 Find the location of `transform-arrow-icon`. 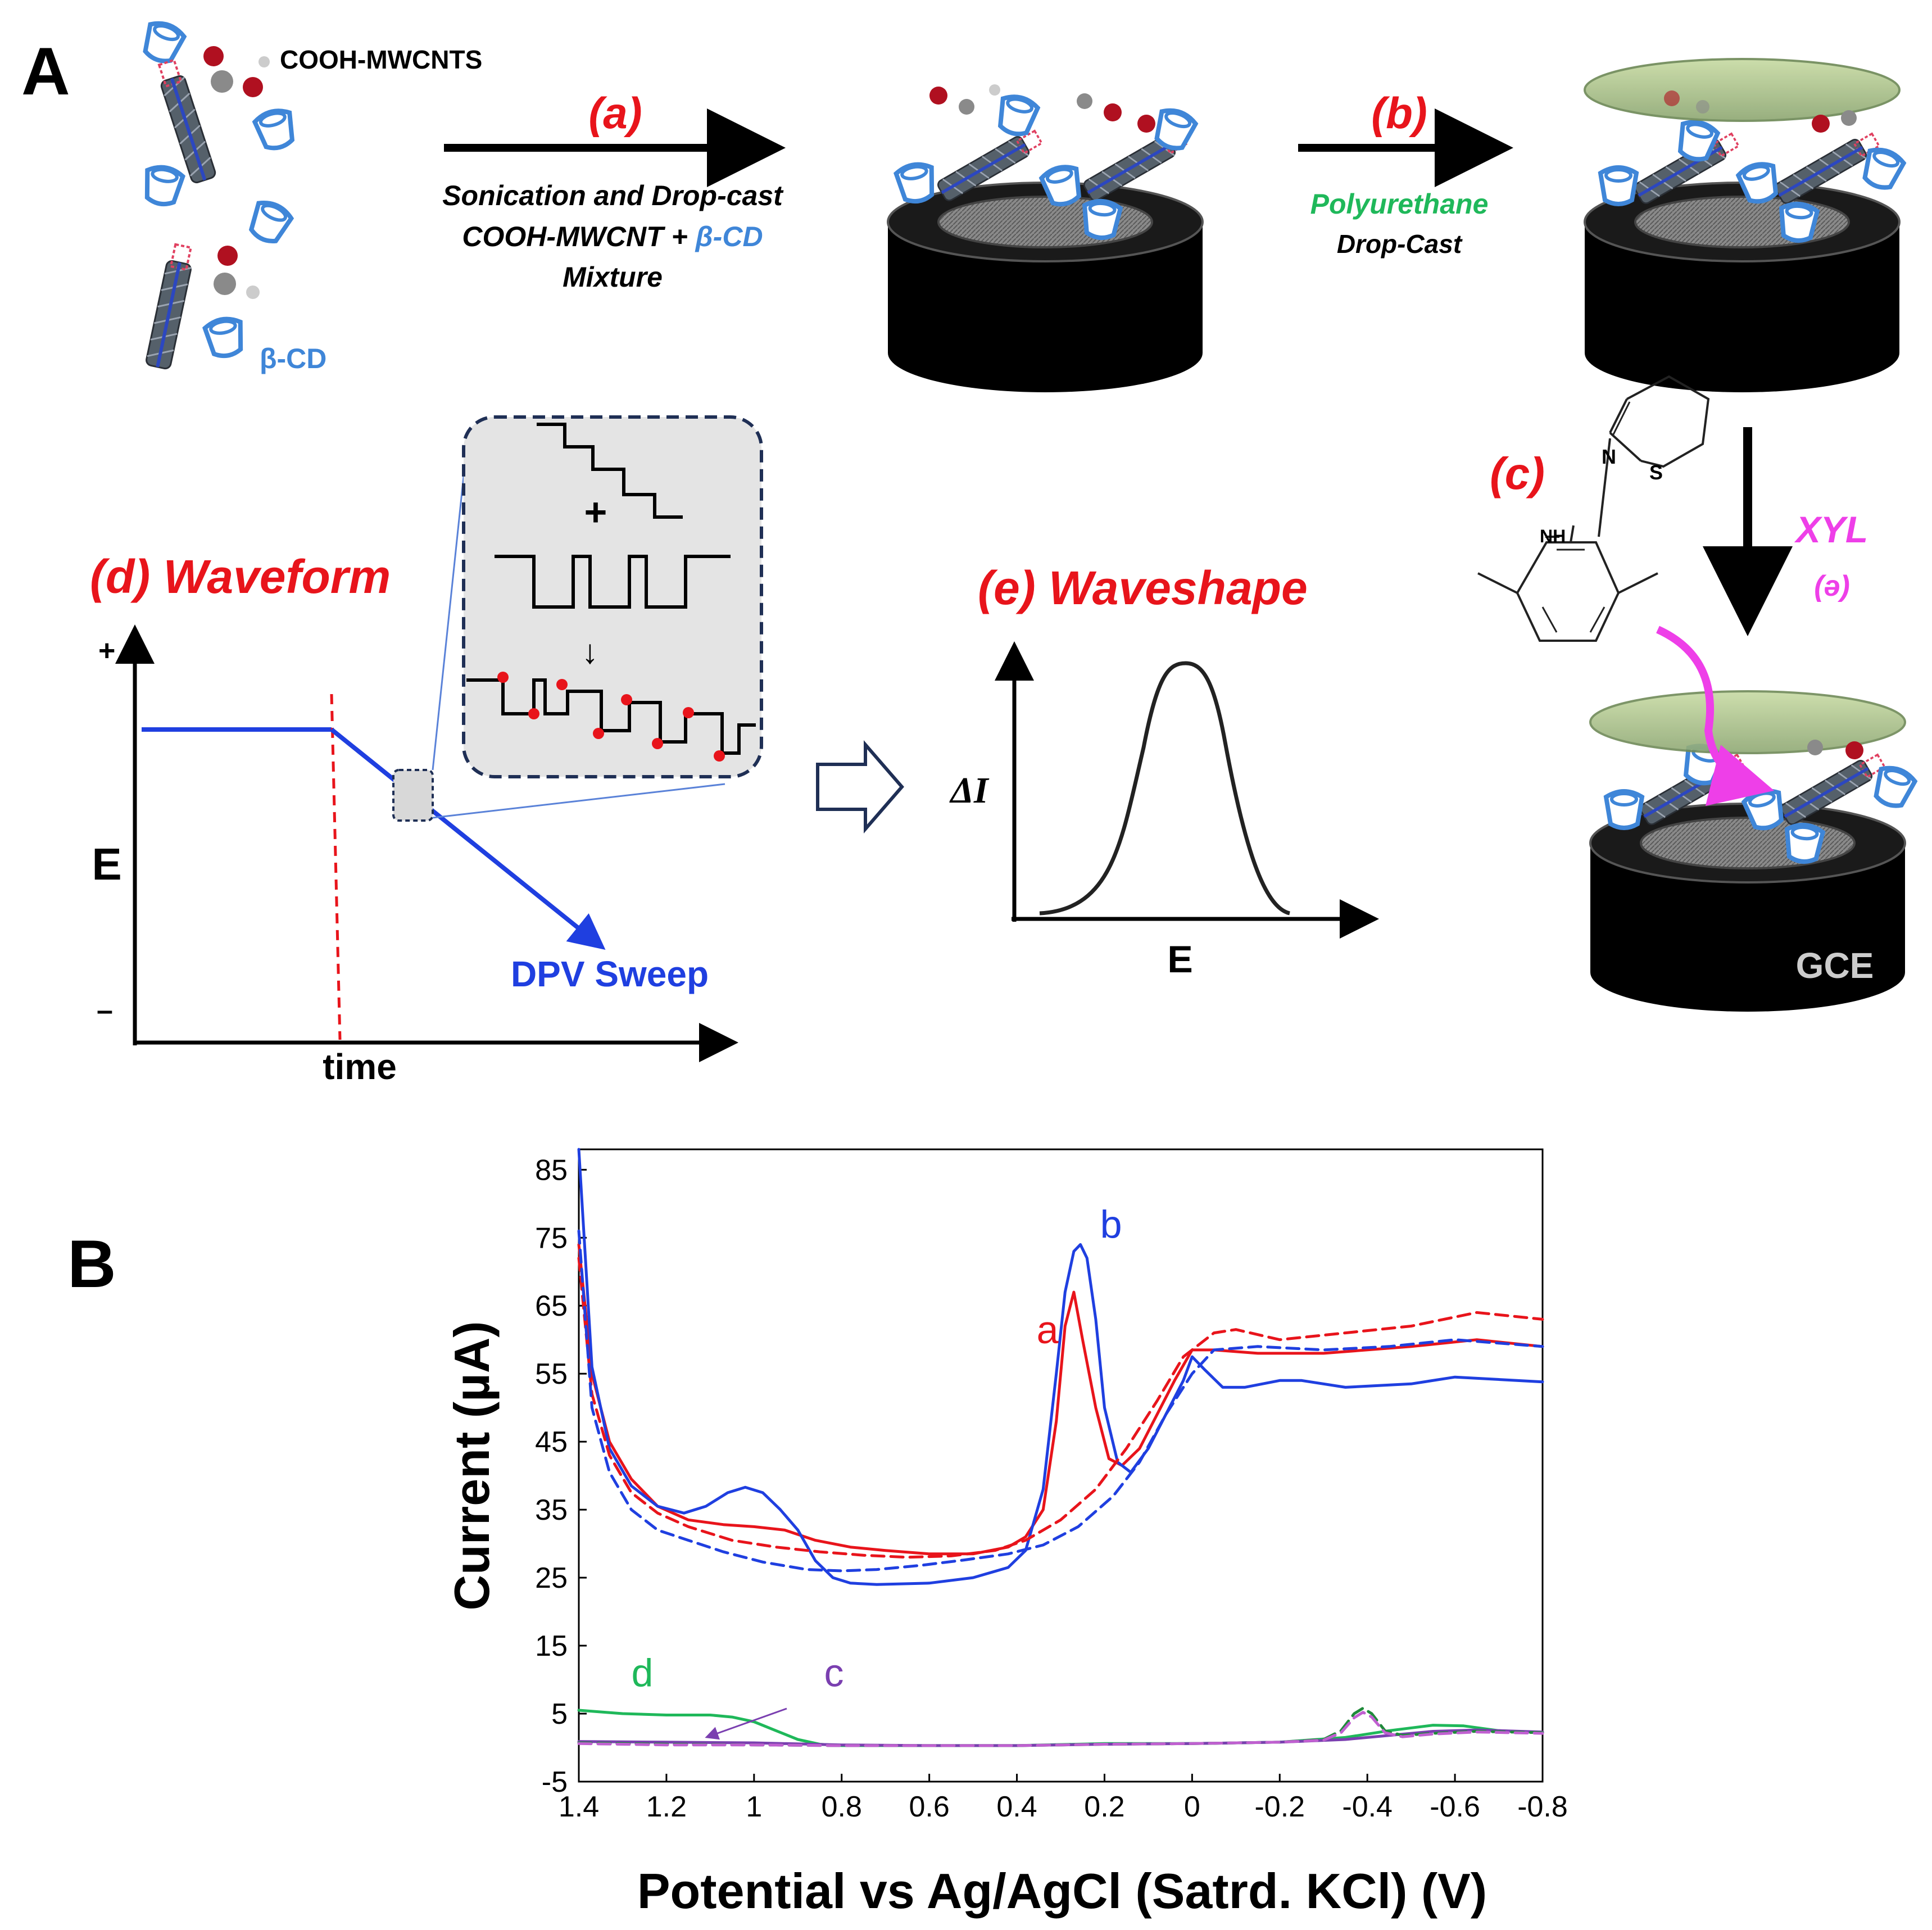

transform-arrow-icon is located at coordinates (860, 787).